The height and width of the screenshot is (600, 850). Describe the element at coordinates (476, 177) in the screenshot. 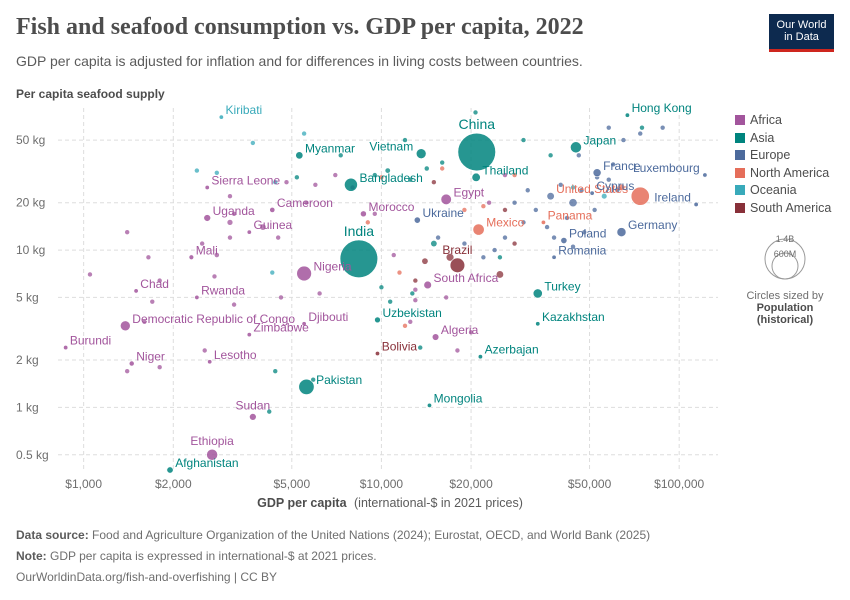

I see `data-point-thailand` at that location.